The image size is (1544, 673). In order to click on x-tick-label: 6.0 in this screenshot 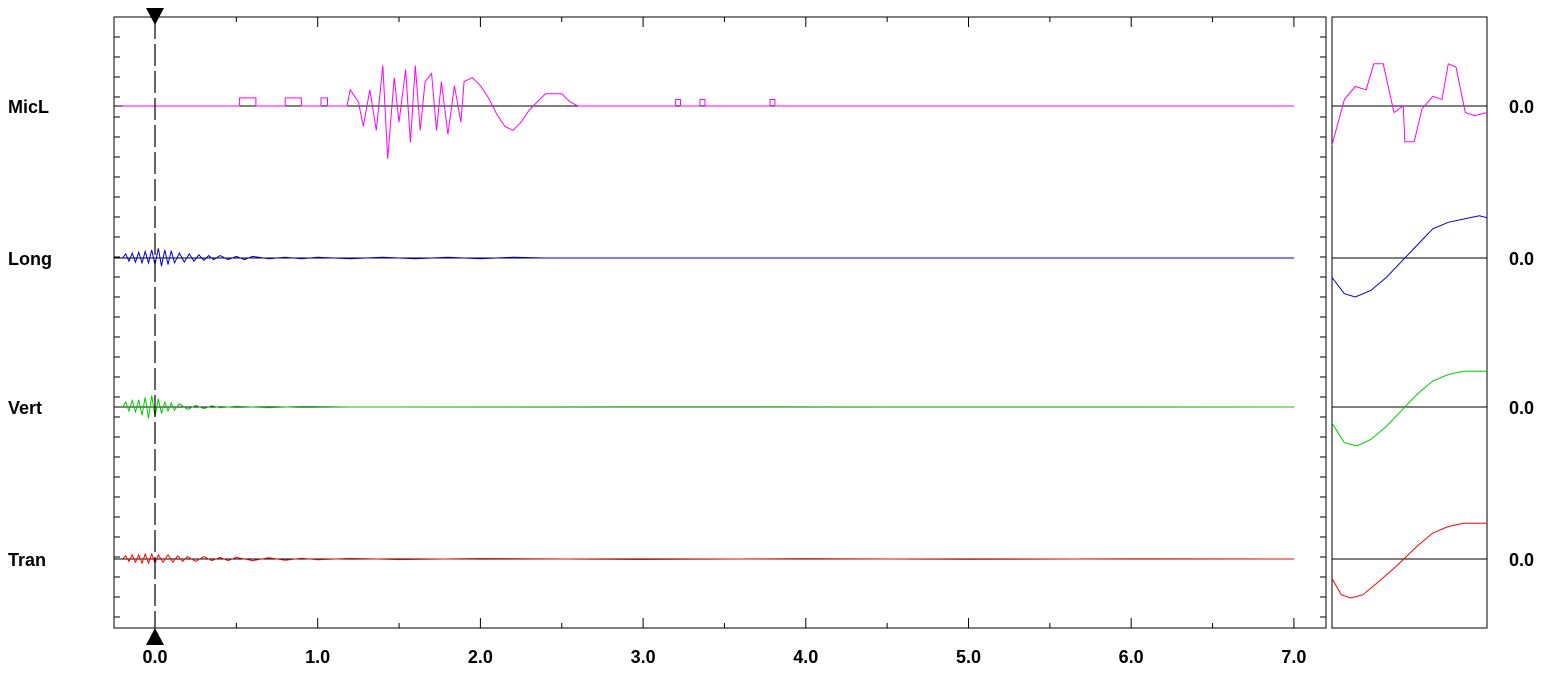, I will do `click(1131, 657)`.